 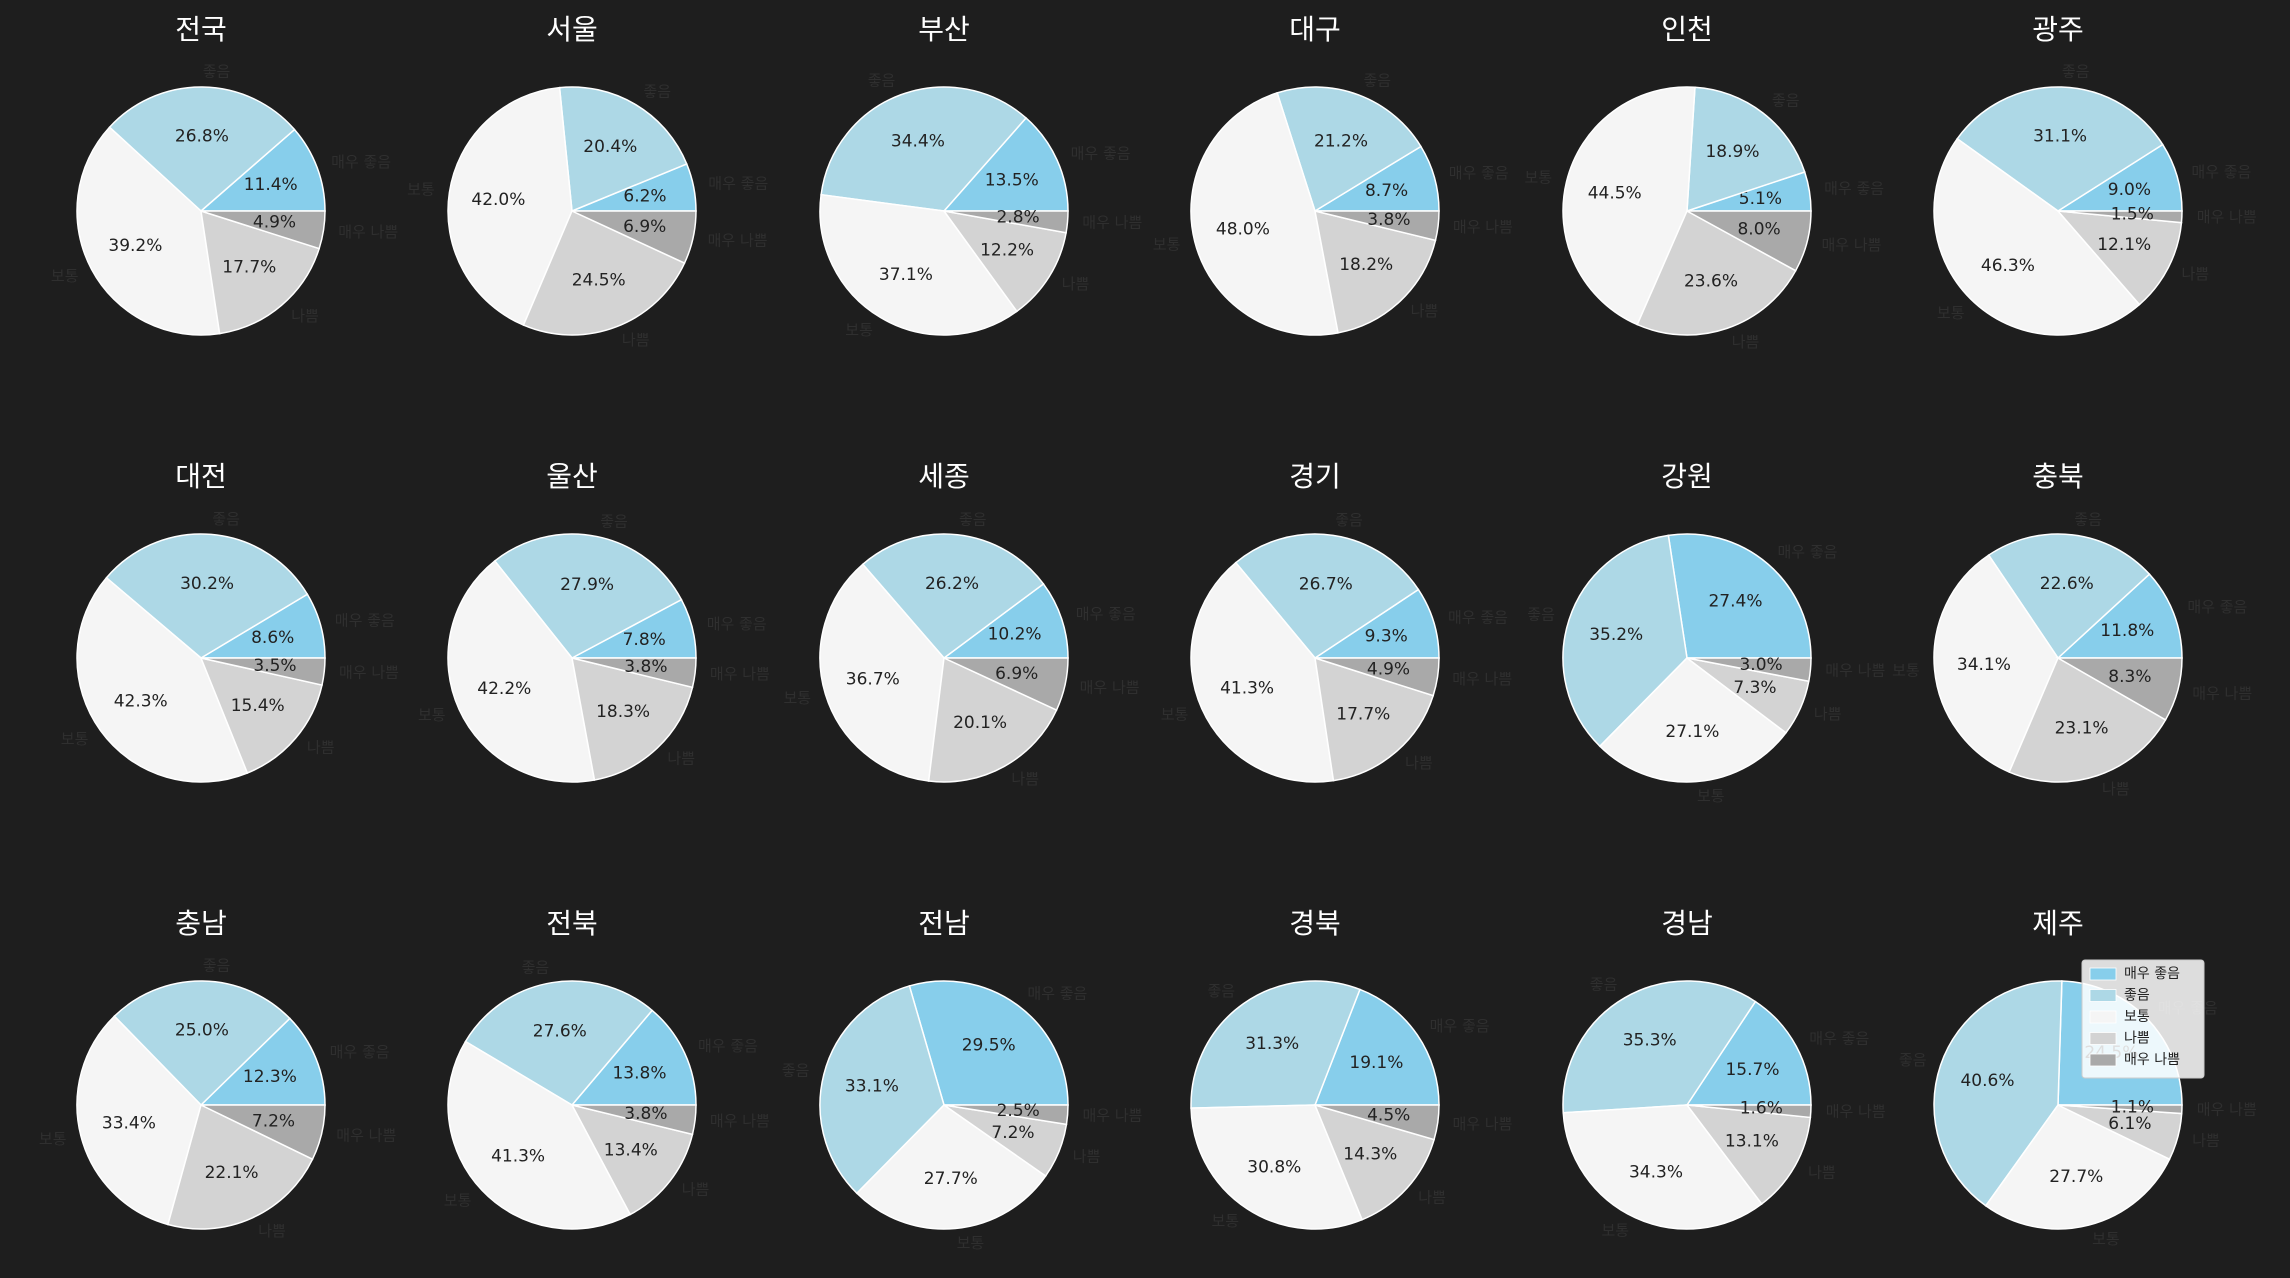 What do you see at coordinates (2058, 476) in the screenshot?
I see `pie-title: 충북` at bounding box center [2058, 476].